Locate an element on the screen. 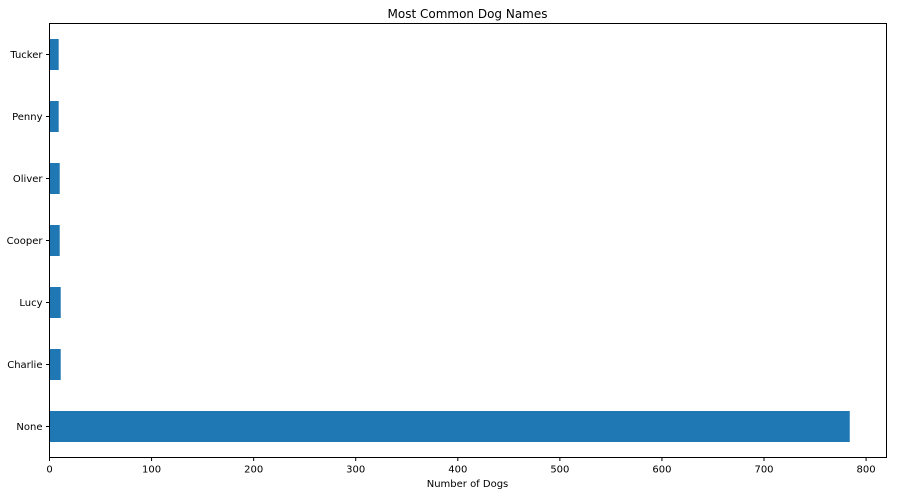  x-tick-label: 500 is located at coordinates (559, 470).